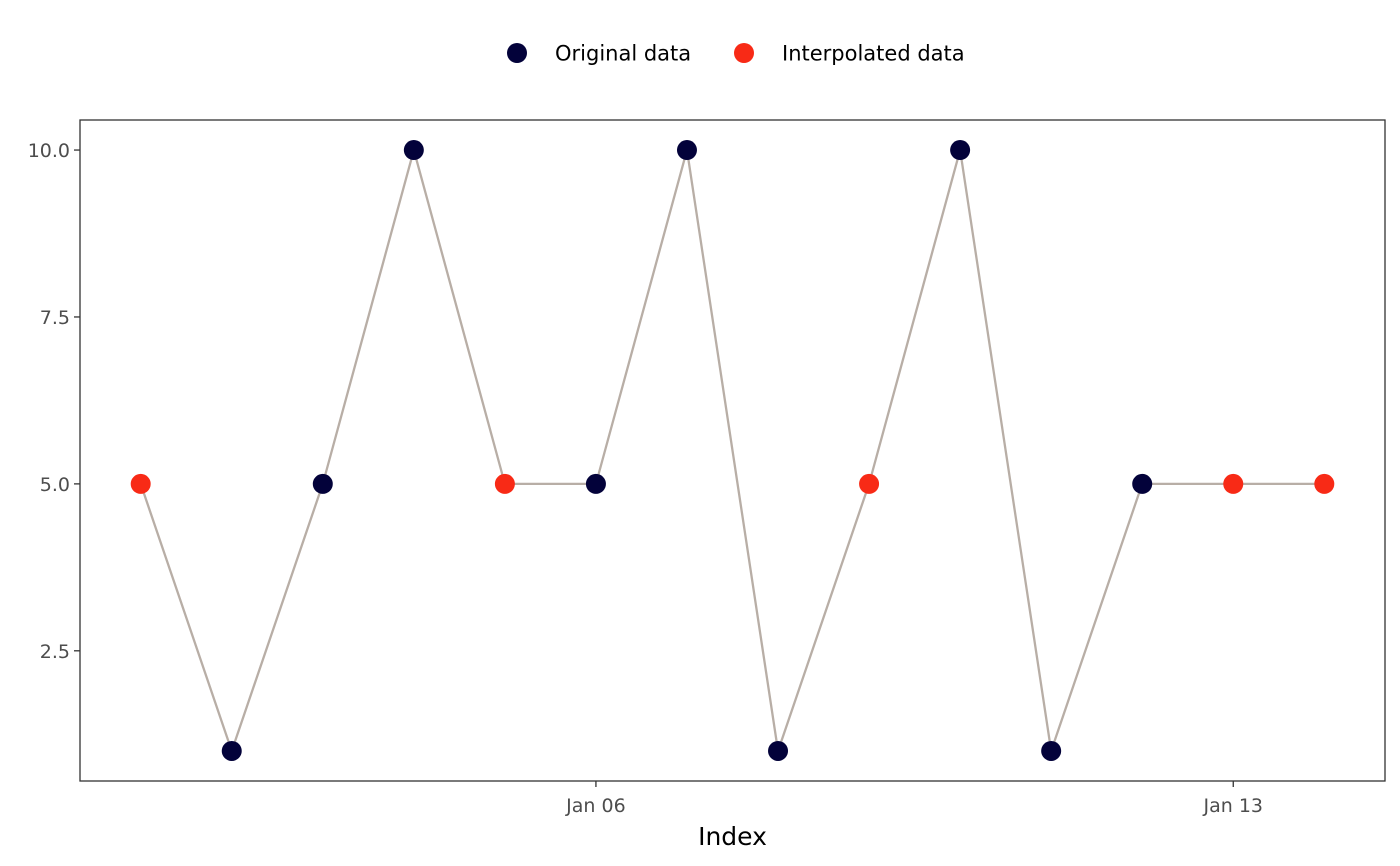 Image resolution: width=1400 pixels, height=866 pixels. Describe the element at coordinates (49, 151) in the screenshot. I see `y-tick-label: 10.0` at that location.